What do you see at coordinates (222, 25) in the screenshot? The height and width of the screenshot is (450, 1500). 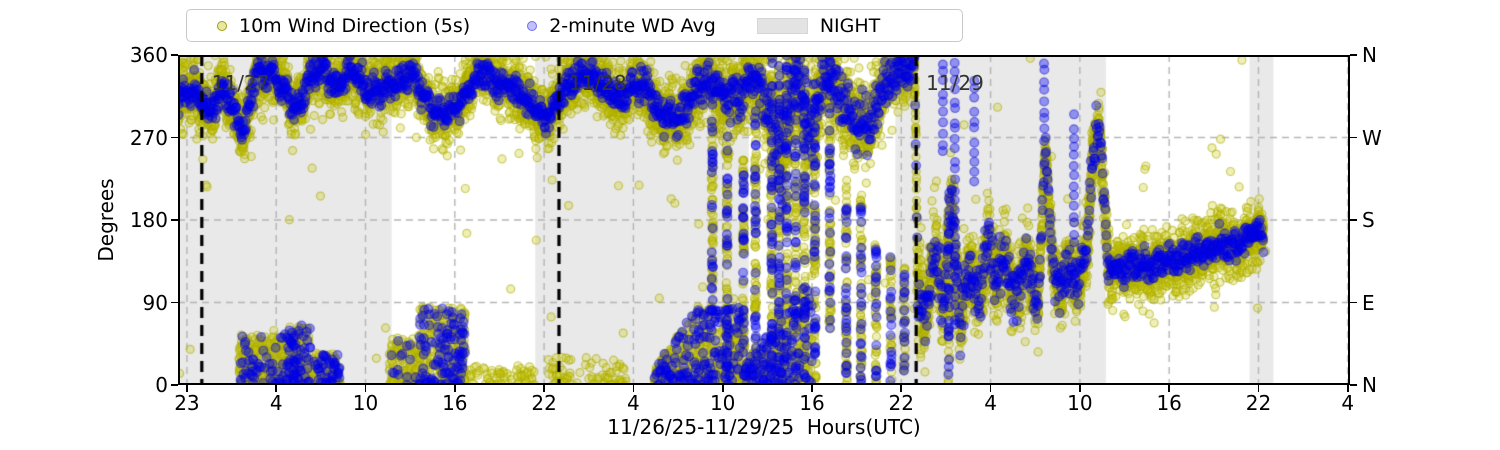 I see `raw-wind-dot-icon` at bounding box center [222, 25].